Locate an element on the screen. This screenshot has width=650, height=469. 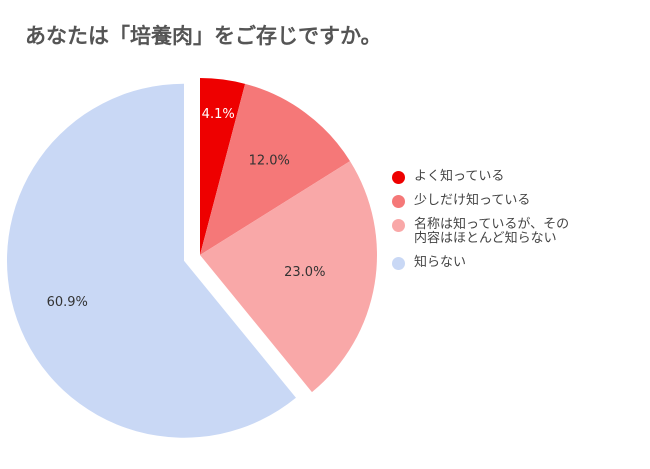
chart-title: あなたは「培養肉」をご存じですか。 is located at coordinates (203, 36).